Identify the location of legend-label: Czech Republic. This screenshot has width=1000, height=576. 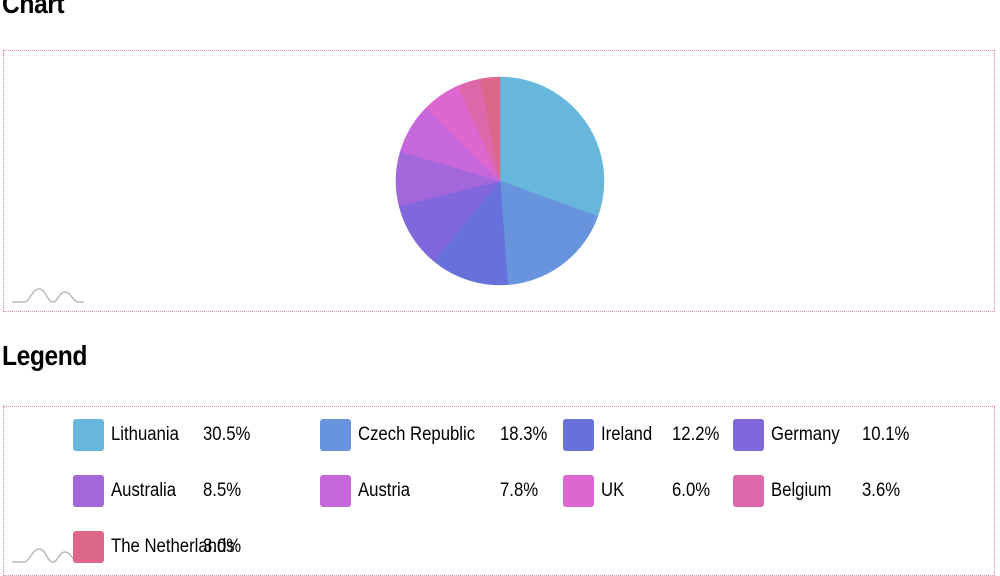
(417, 434).